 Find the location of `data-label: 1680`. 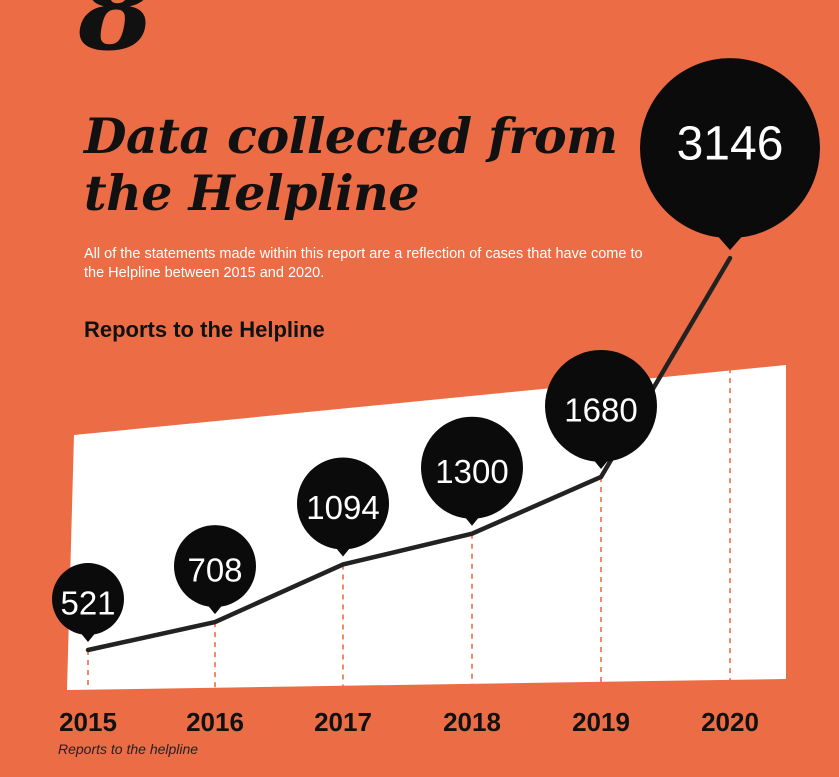

data-label: 1680 is located at coordinates (600, 409).